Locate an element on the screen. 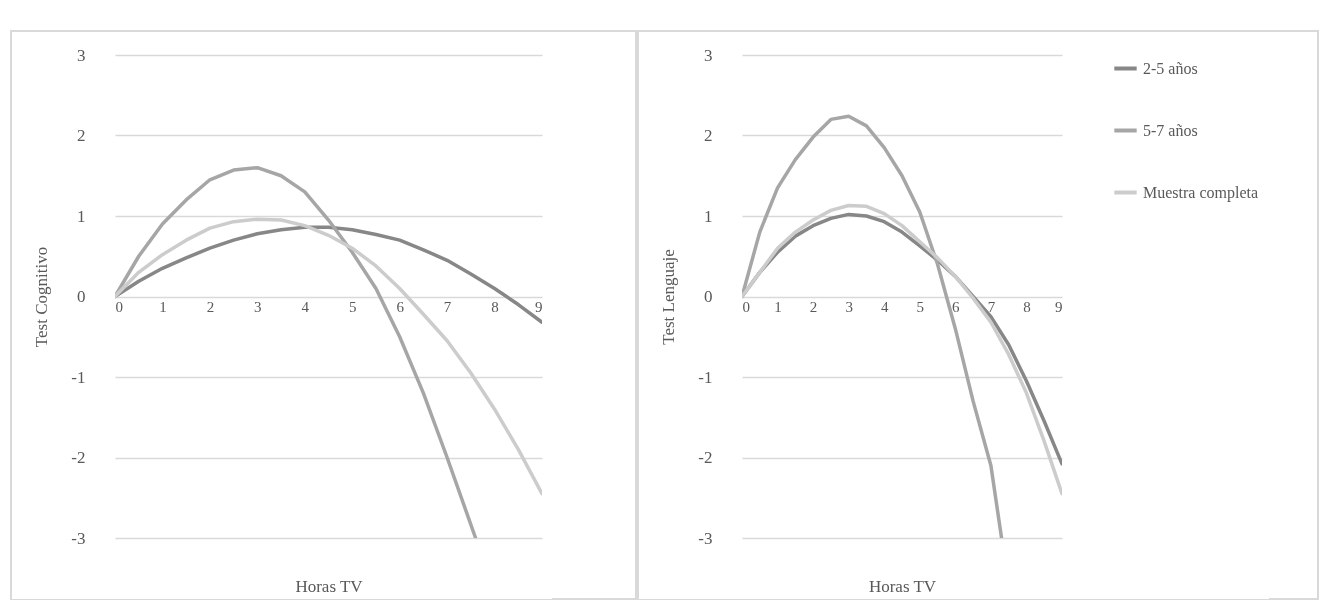 The height and width of the screenshot is (605, 1320). y-axis-title: Test Lenguaje is located at coordinates (669, 297).